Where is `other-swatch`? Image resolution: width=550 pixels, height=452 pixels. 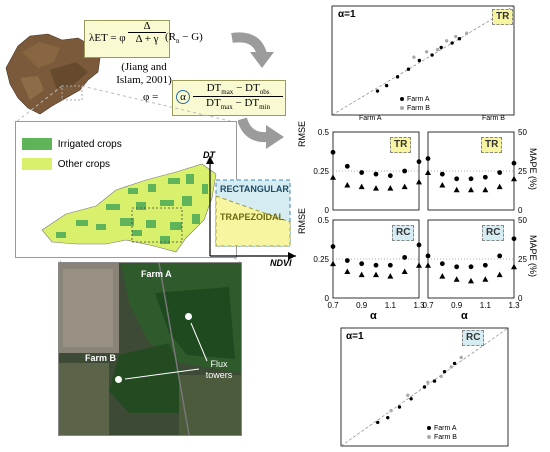 other-swatch is located at coordinates (37, 164).